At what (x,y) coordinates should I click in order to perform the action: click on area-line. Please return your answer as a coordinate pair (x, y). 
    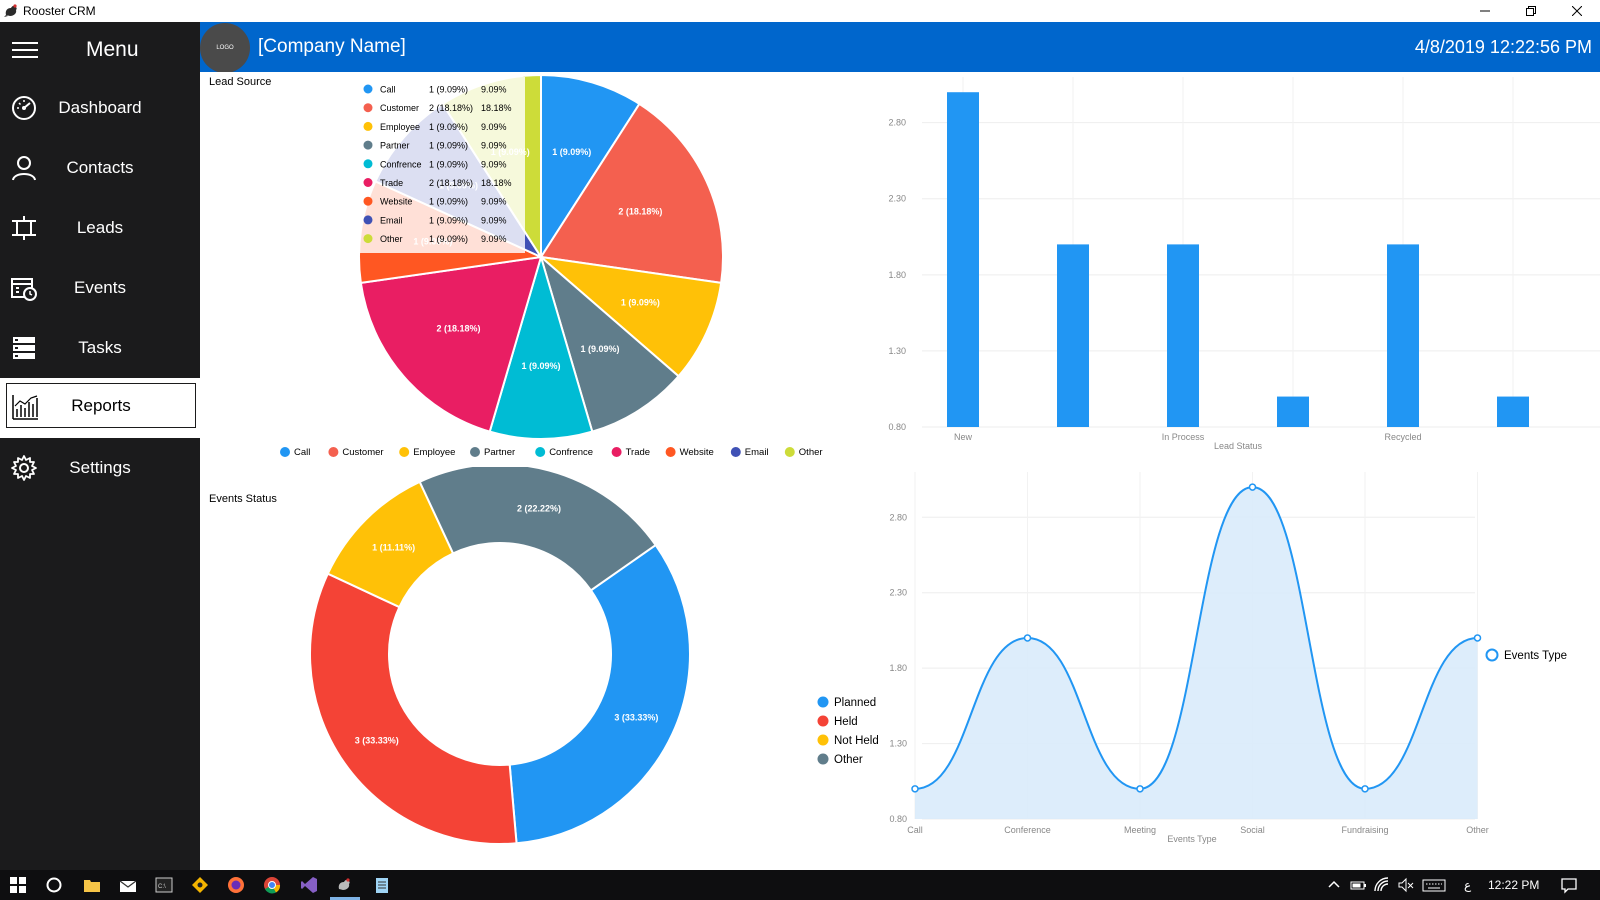
    Looking at the image, I should click on (1196, 638).